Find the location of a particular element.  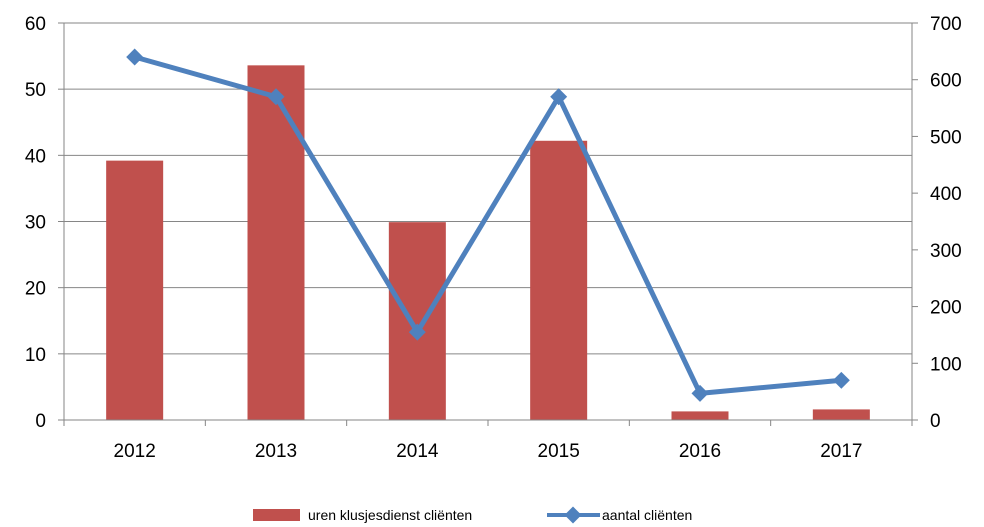

y-right-tick-label: 500 is located at coordinates (946, 137).